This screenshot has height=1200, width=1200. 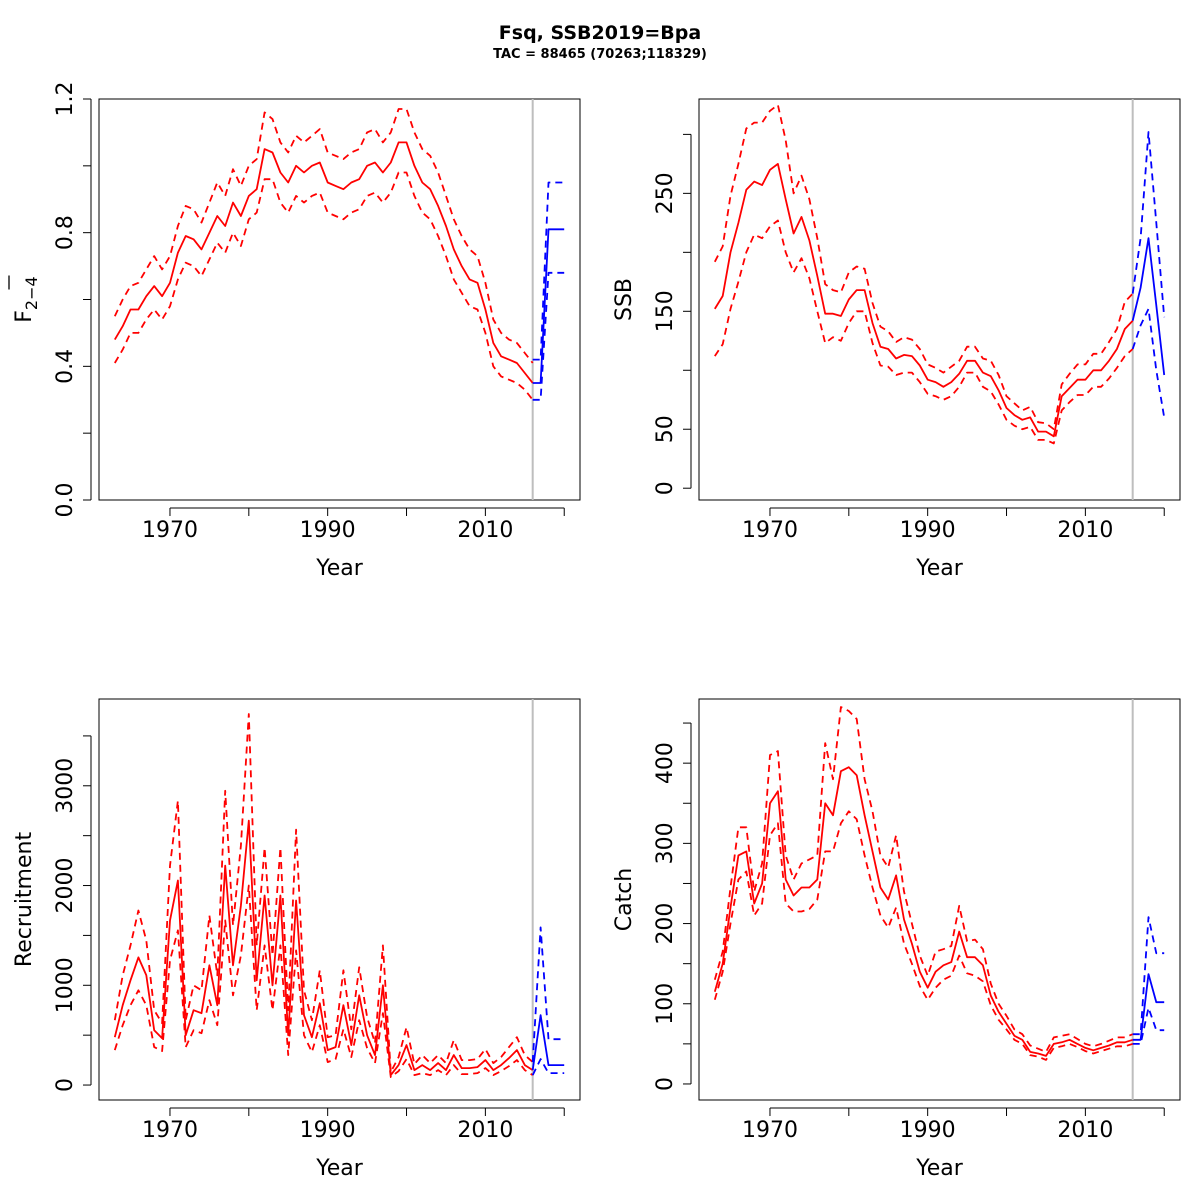 I want to click on y-tick-label: 400, so click(x=665, y=763).